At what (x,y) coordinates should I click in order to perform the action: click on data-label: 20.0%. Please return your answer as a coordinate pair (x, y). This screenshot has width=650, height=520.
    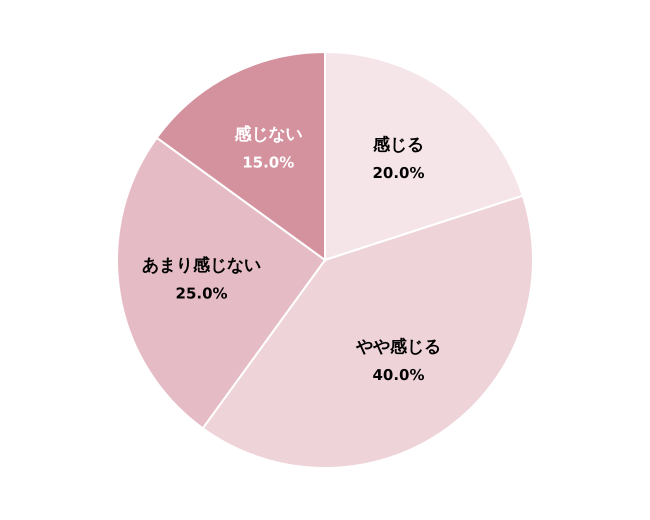
    Looking at the image, I should click on (398, 173).